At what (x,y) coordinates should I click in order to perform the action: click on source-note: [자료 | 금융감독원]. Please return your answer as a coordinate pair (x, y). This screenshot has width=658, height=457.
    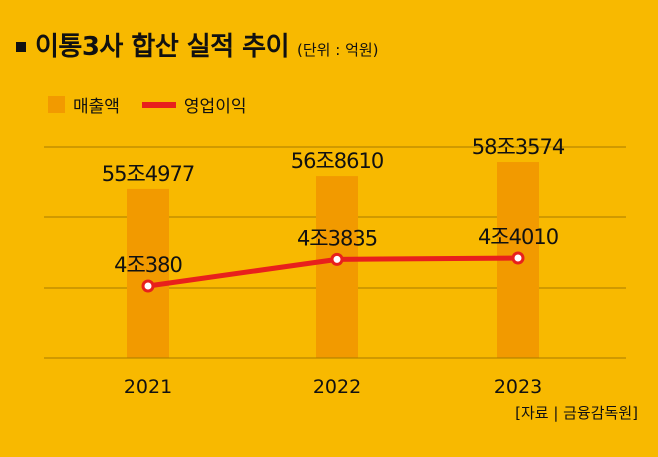
    Looking at the image, I should click on (576, 413).